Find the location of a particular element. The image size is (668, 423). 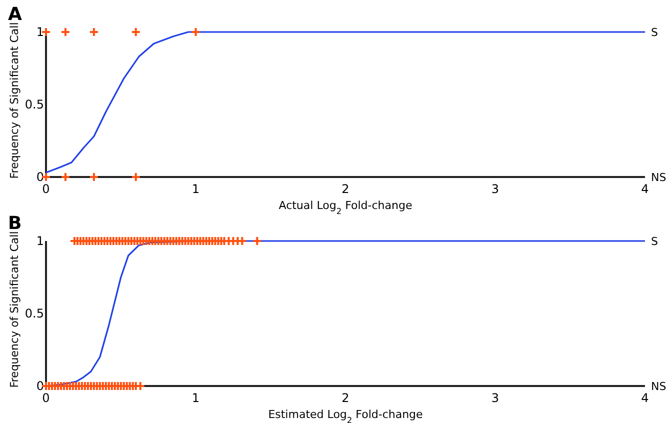

chart-title: A is located at coordinates (15, 14).